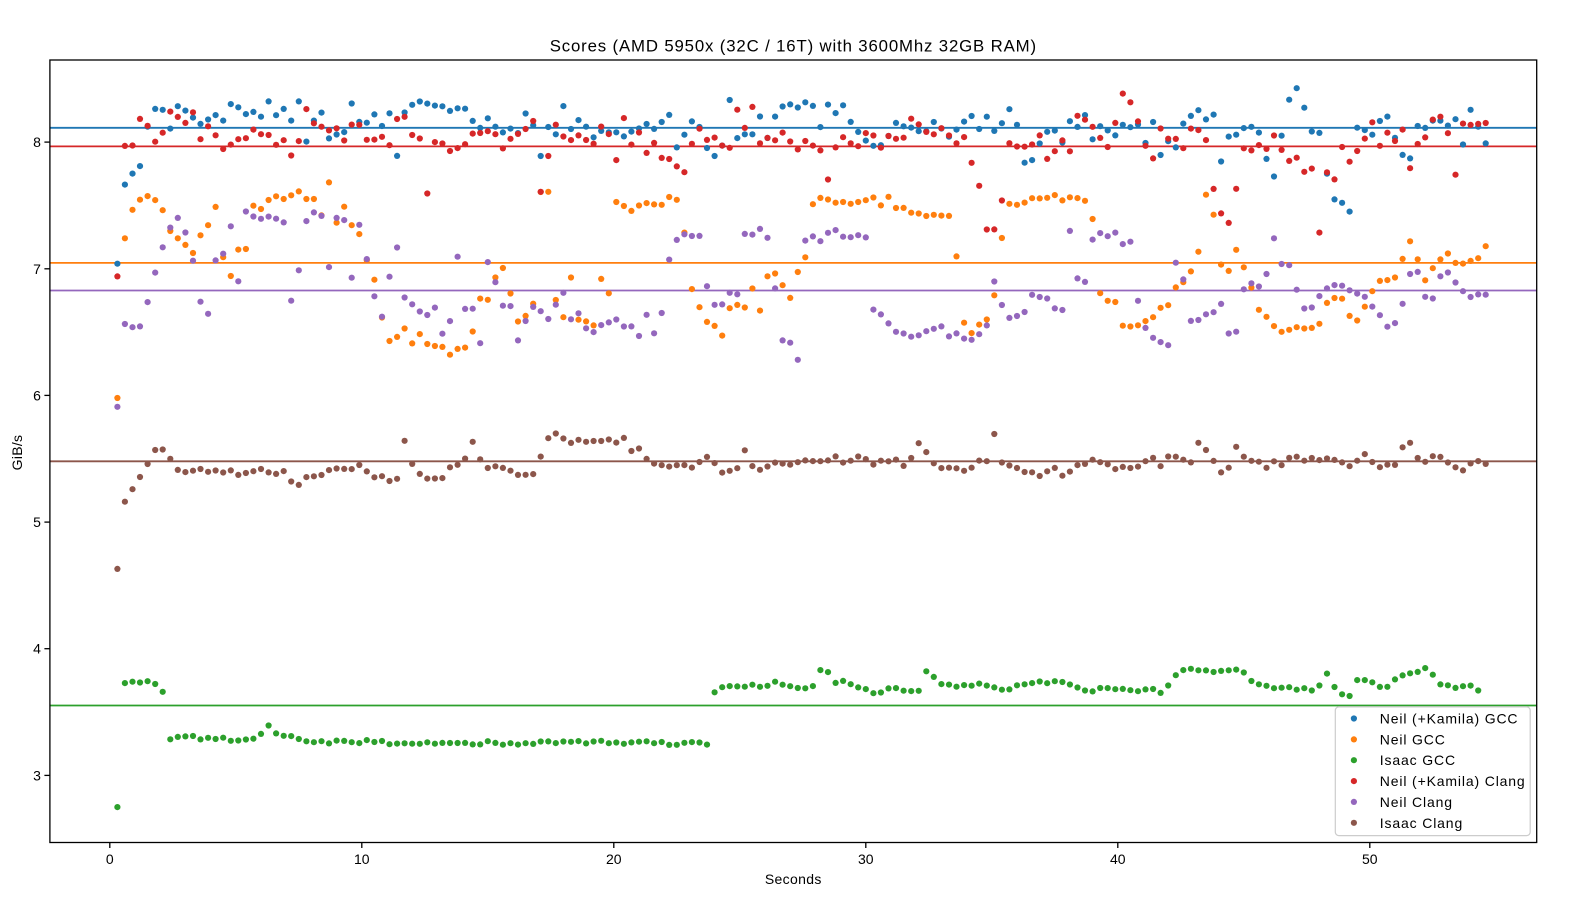  I want to click on svg-text: Neil Clang, so click(1416, 802).